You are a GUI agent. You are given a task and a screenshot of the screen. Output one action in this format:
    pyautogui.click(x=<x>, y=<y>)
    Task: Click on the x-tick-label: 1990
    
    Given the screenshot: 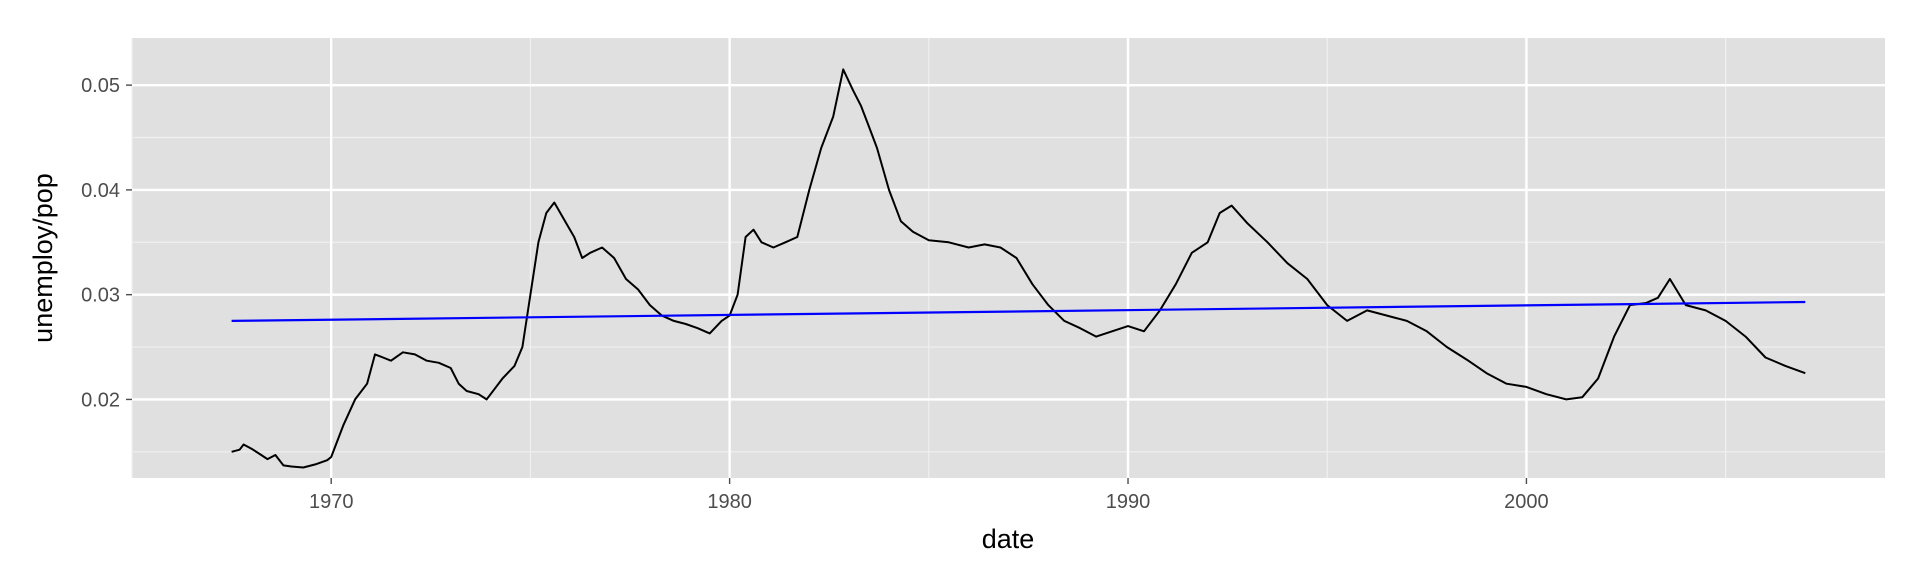 What is the action you would take?
    pyautogui.click(x=1128, y=502)
    